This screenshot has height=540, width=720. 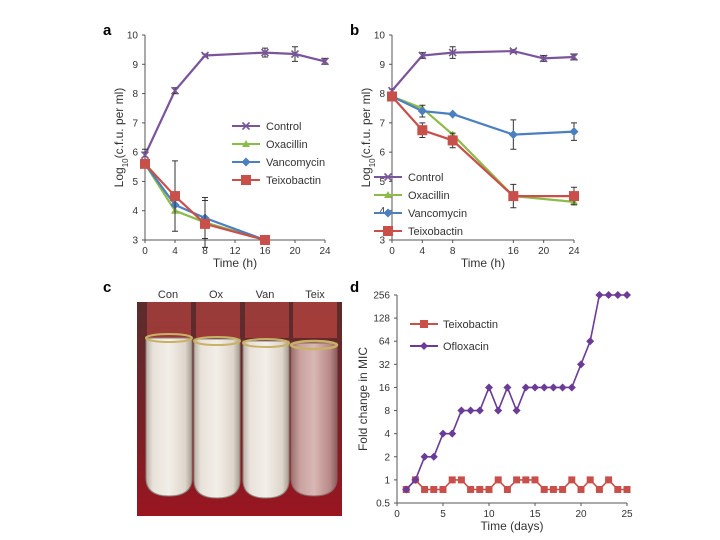 I want to click on legend-marker-control, so click(x=388, y=177).